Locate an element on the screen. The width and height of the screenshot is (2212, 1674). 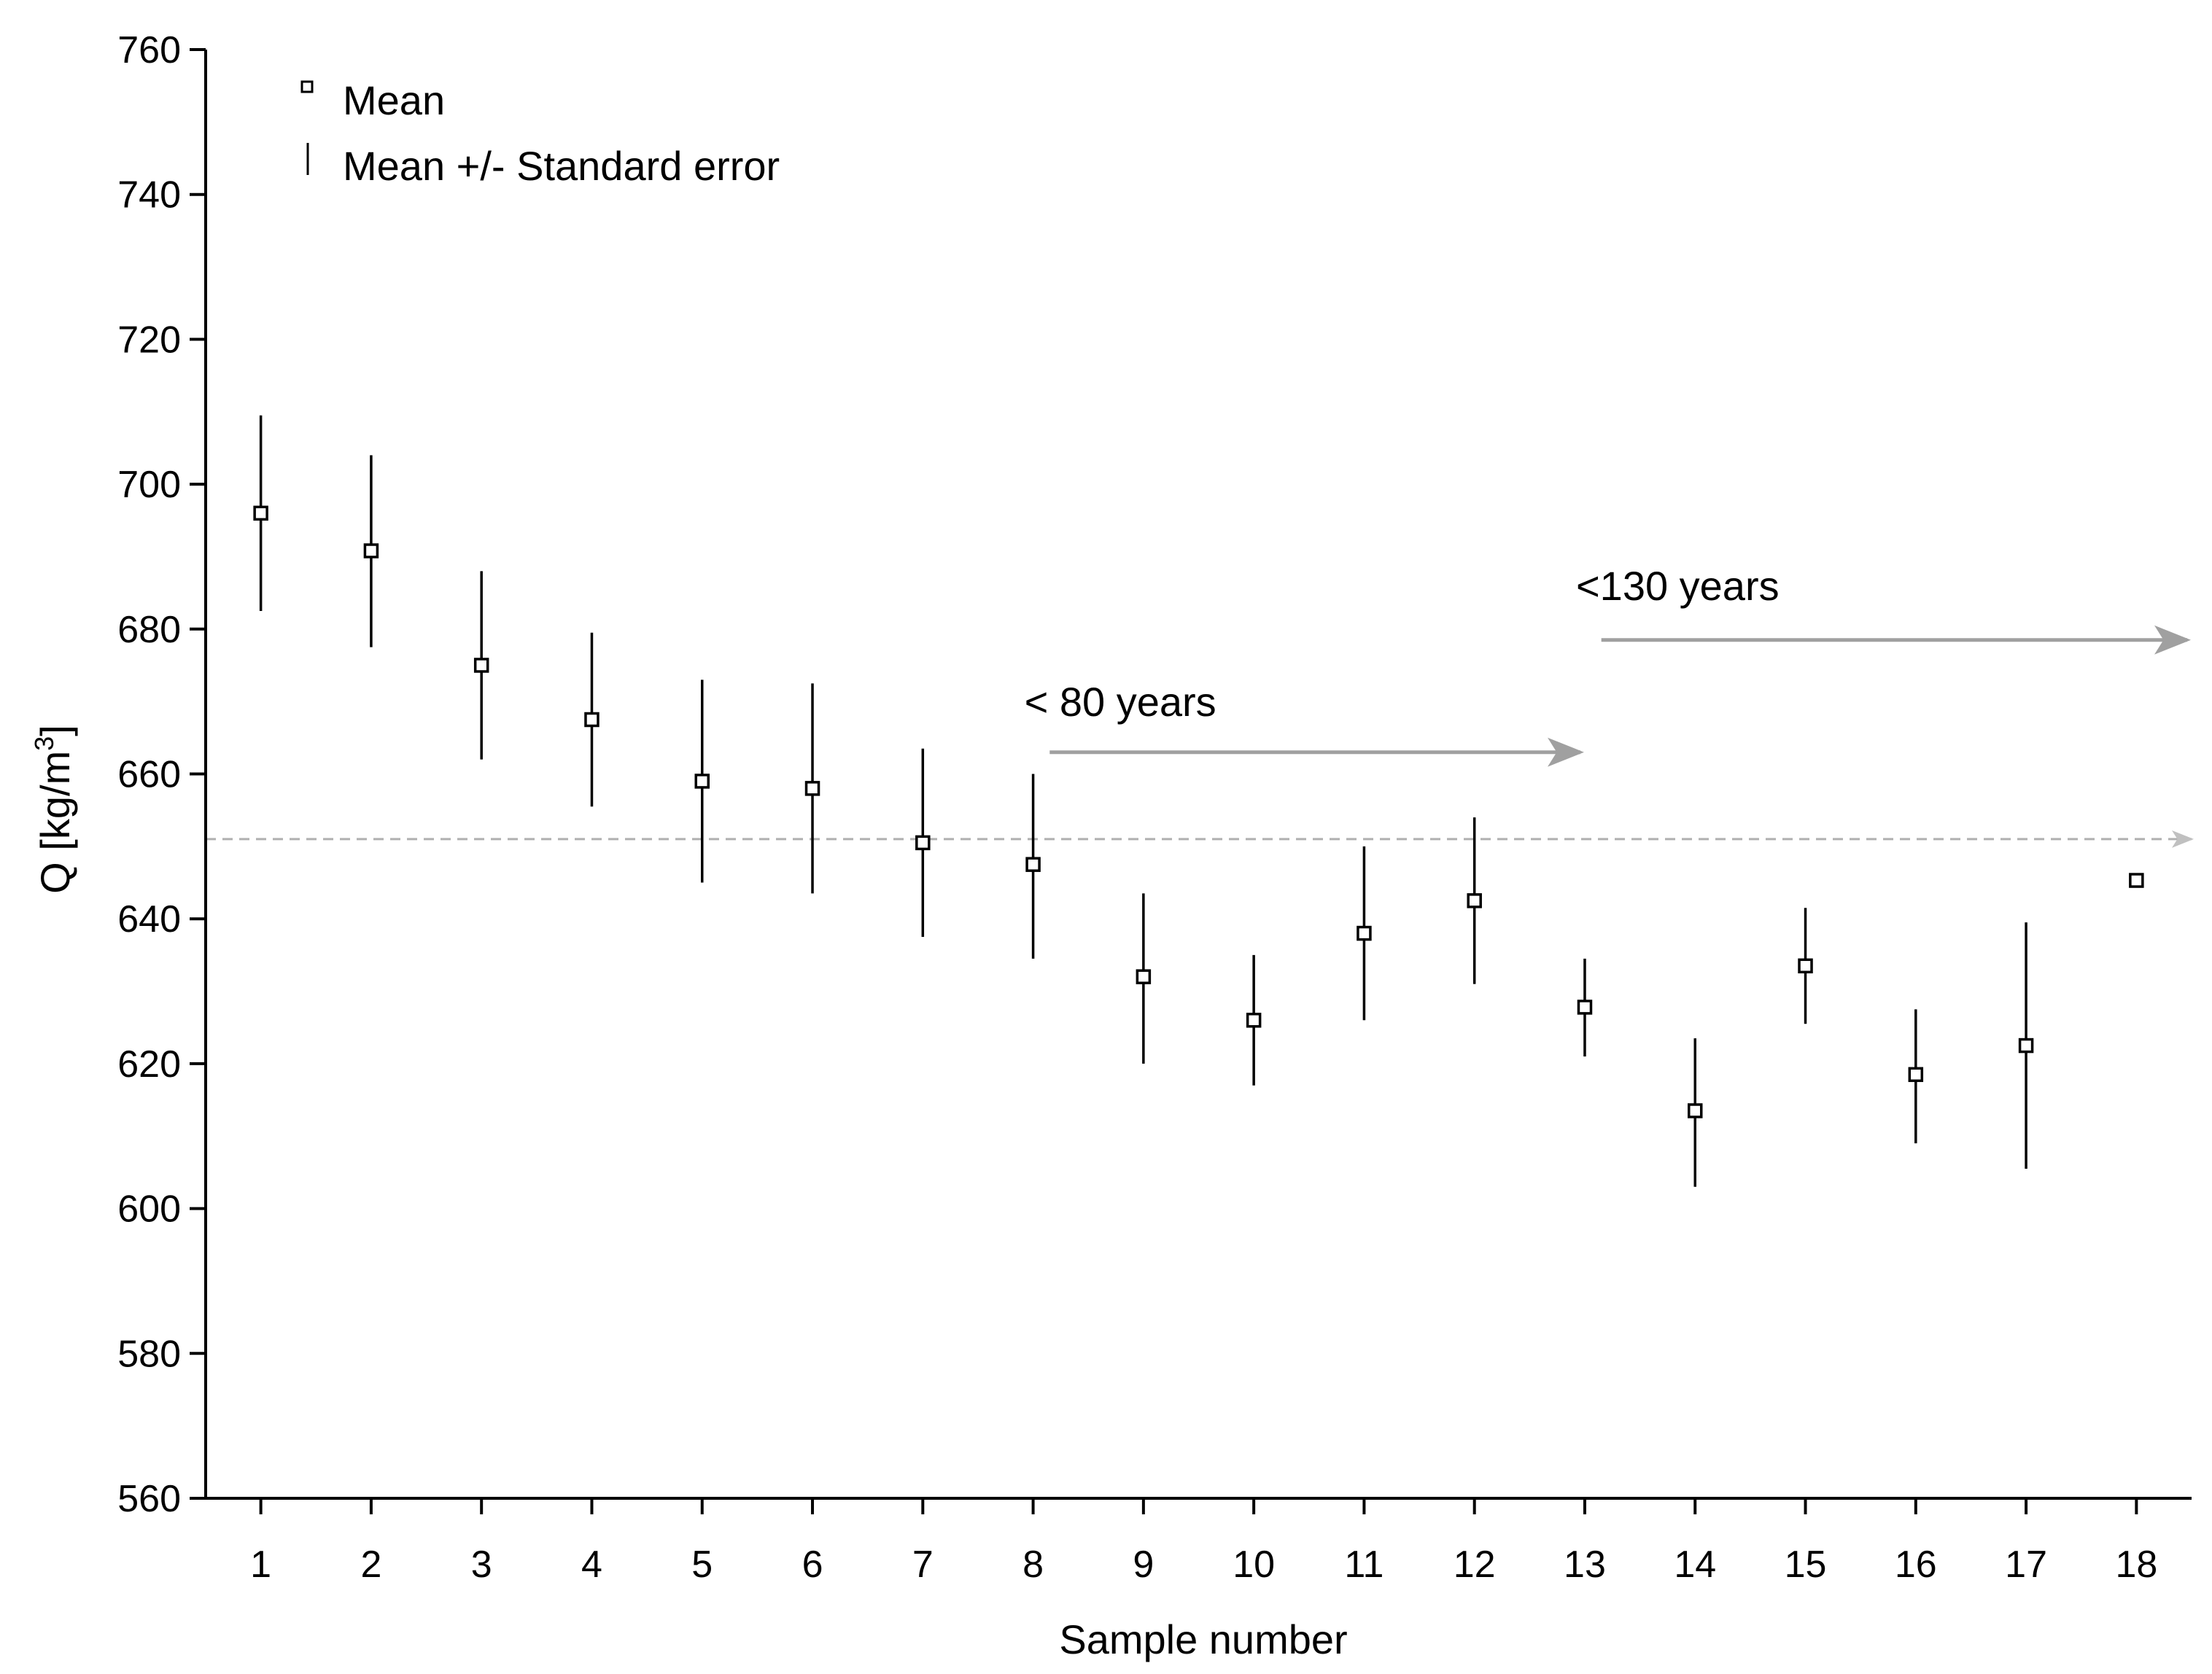
x-tick-label: 7 is located at coordinates (923, 1564).